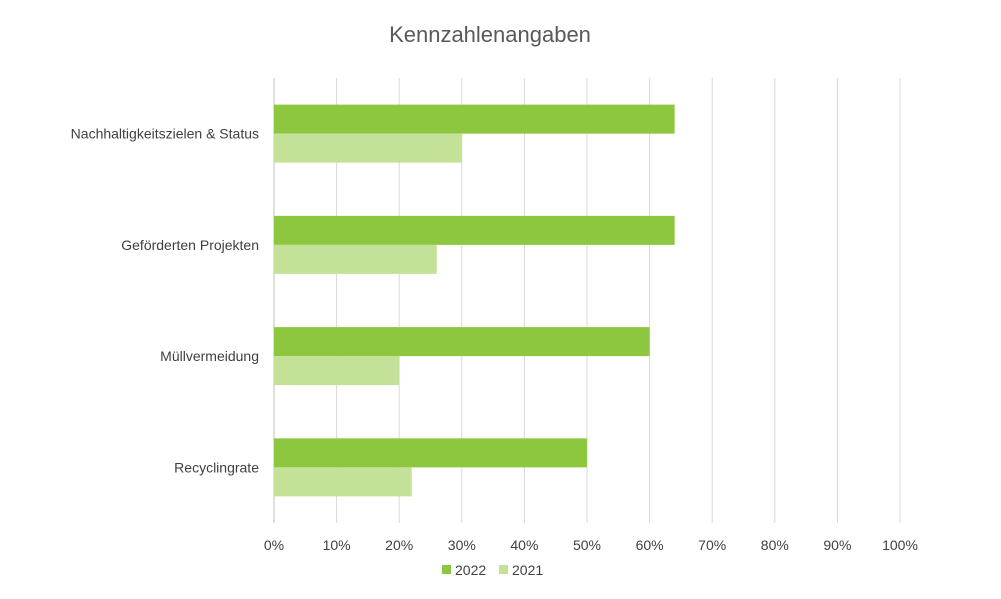  I want to click on x-tick-label: 70%, so click(712, 545).